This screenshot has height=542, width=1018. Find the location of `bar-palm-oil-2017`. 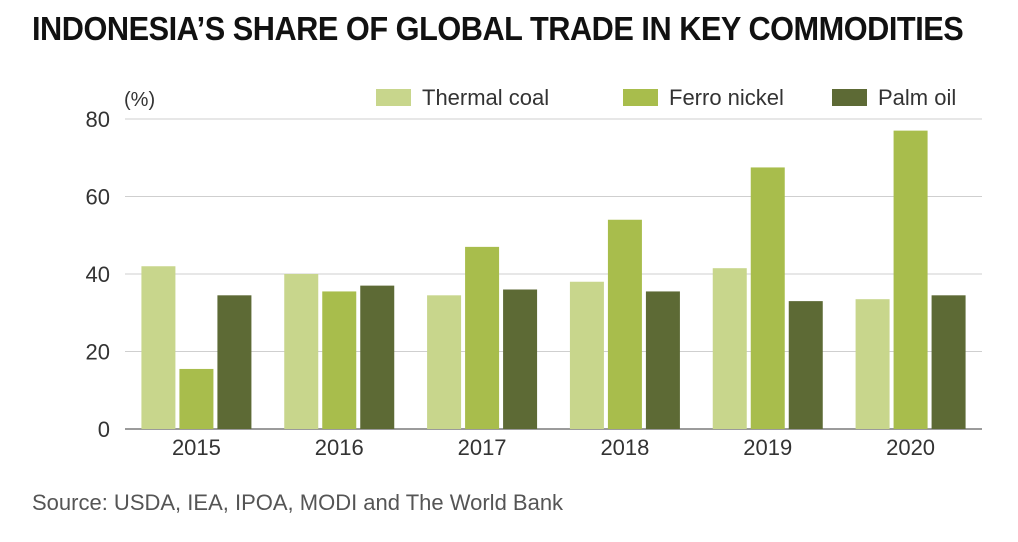

bar-palm-oil-2017 is located at coordinates (520, 359).